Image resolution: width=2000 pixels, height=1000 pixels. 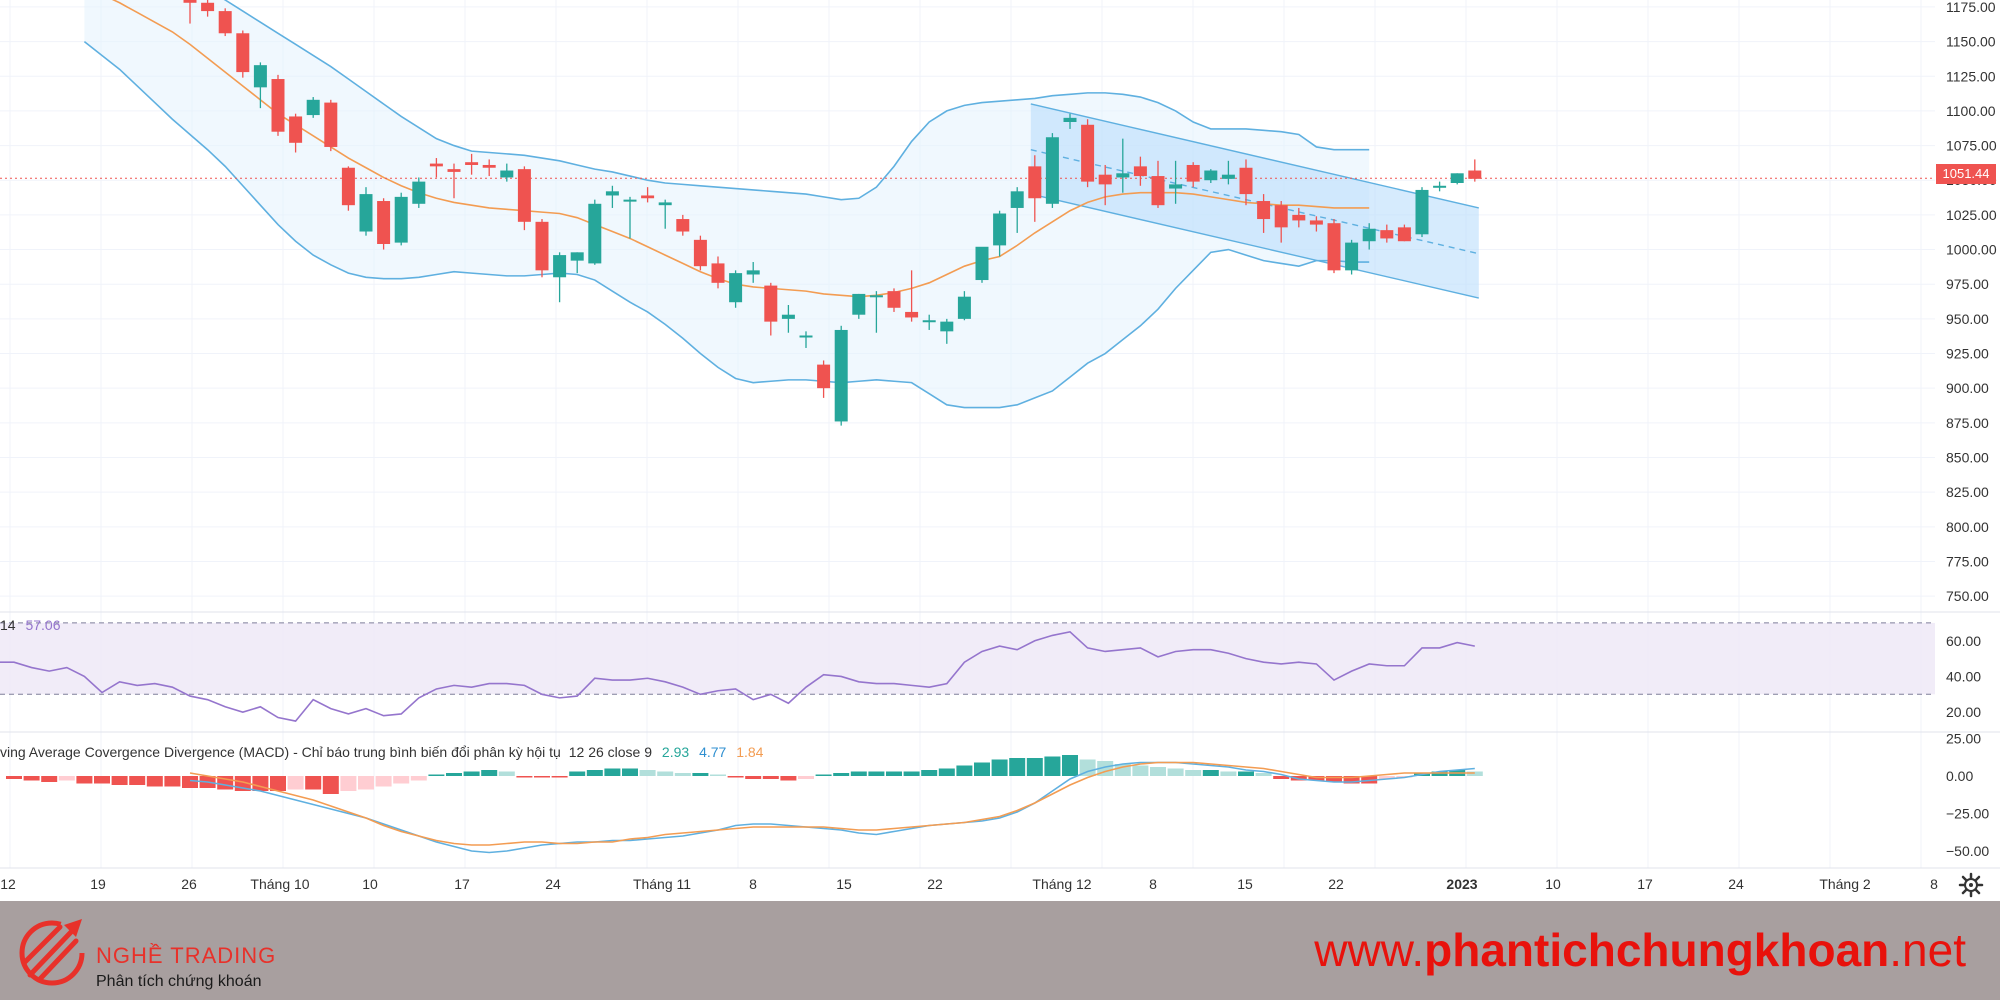 What do you see at coordinates (1461, 884) in the screenshot?
I see `time-tick-label: 2023` at bounding box center [1461, 884].